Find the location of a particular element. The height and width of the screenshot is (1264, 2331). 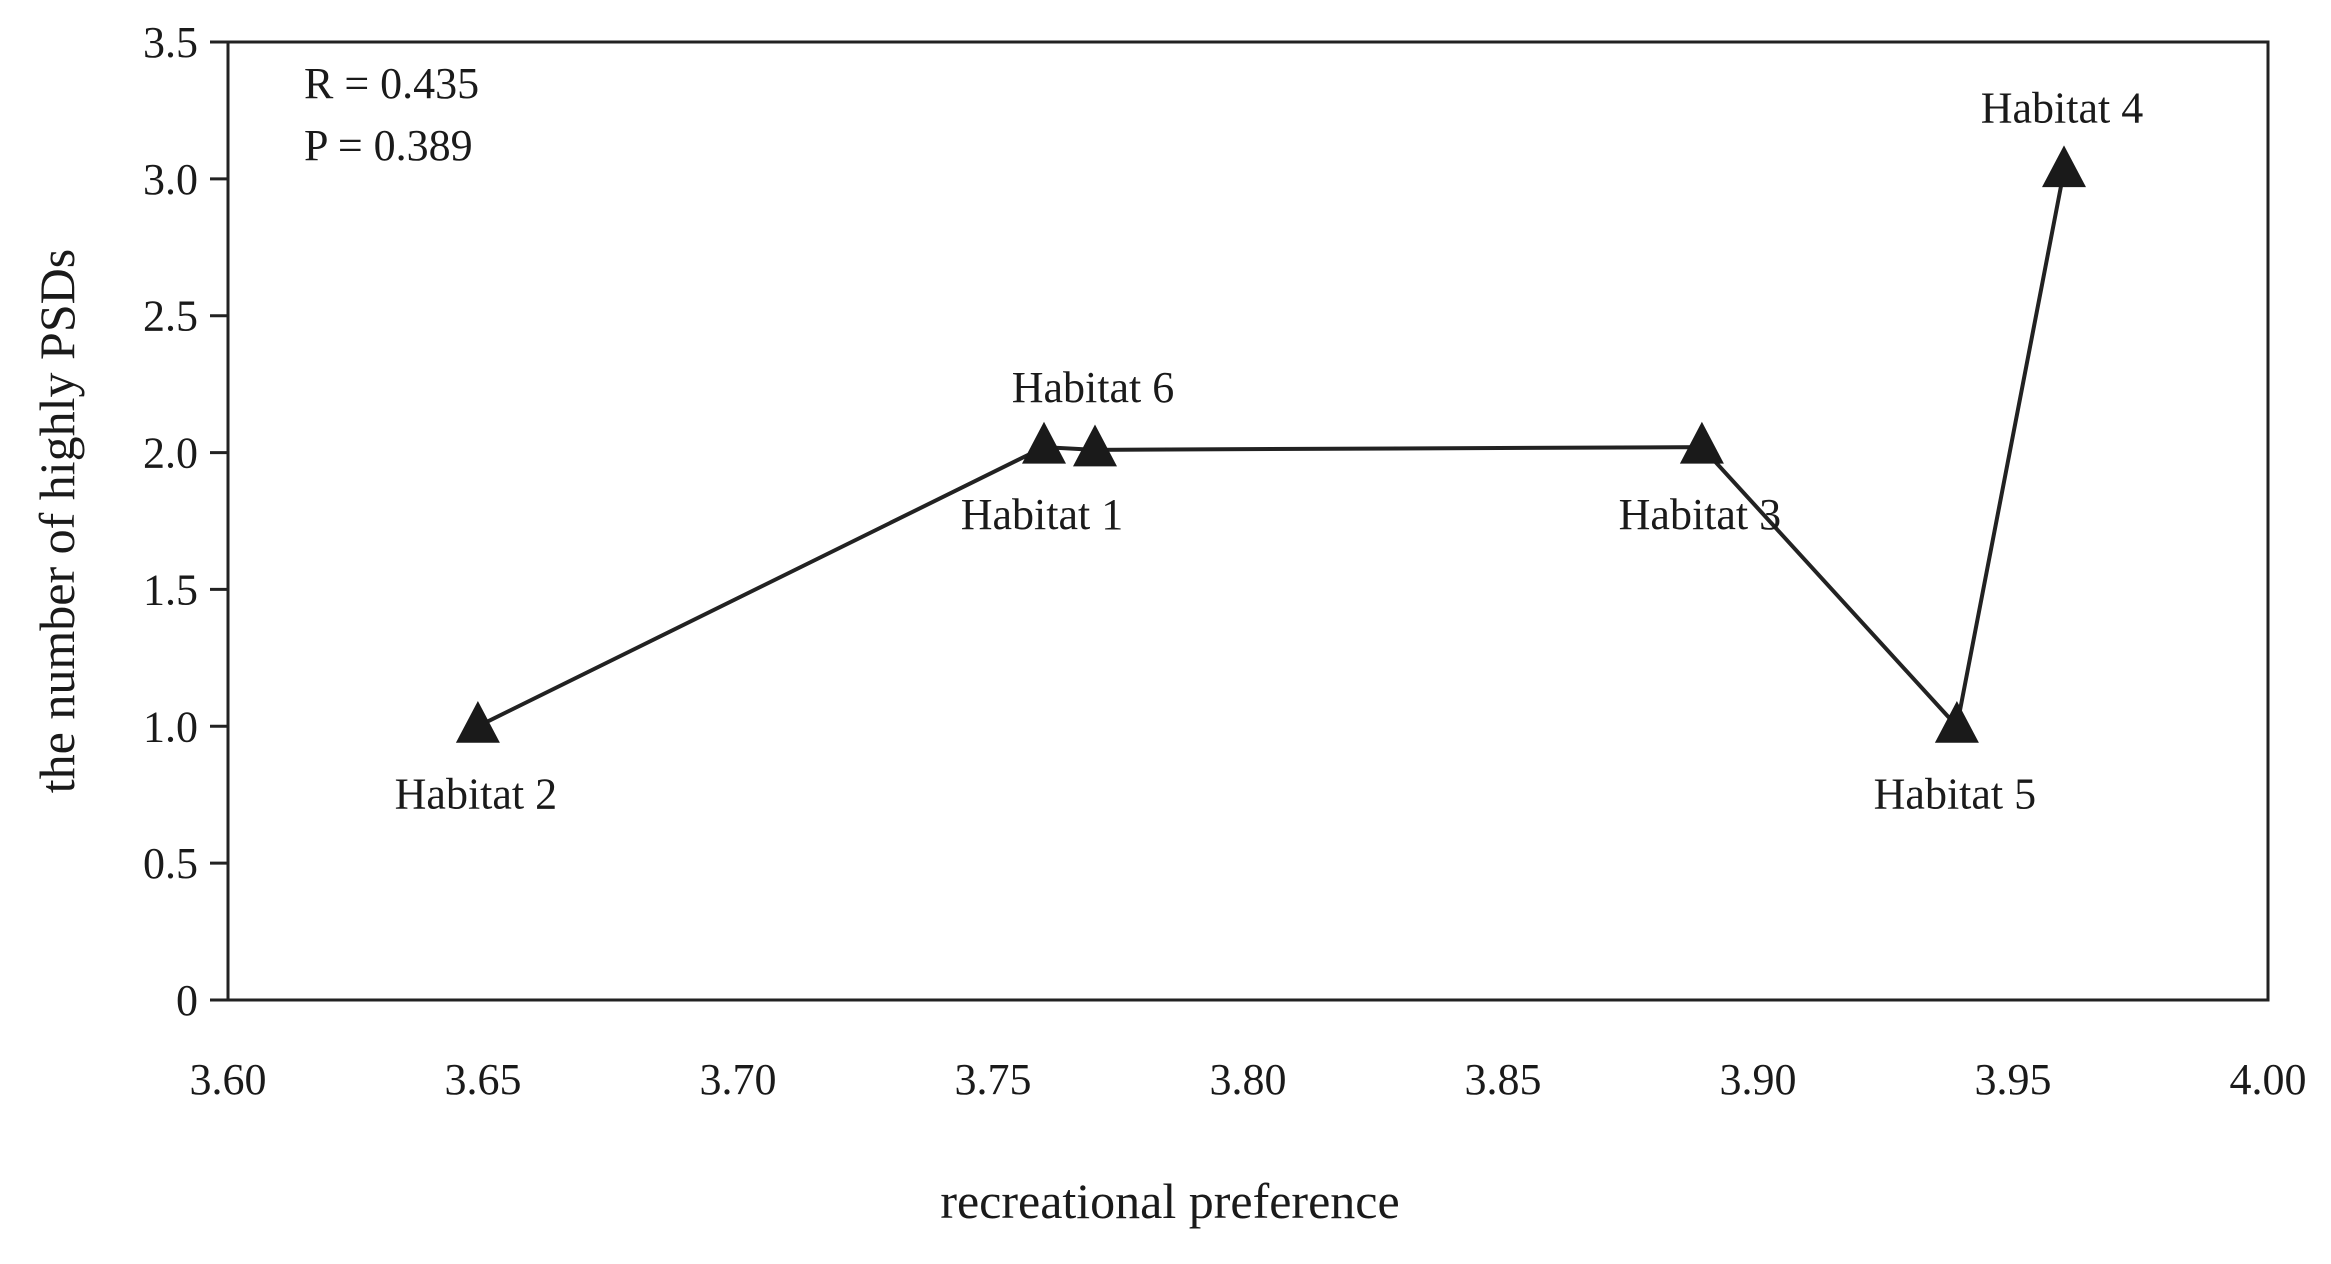

x-tick-label: 3.60 is located at coordinates (228, 1079).